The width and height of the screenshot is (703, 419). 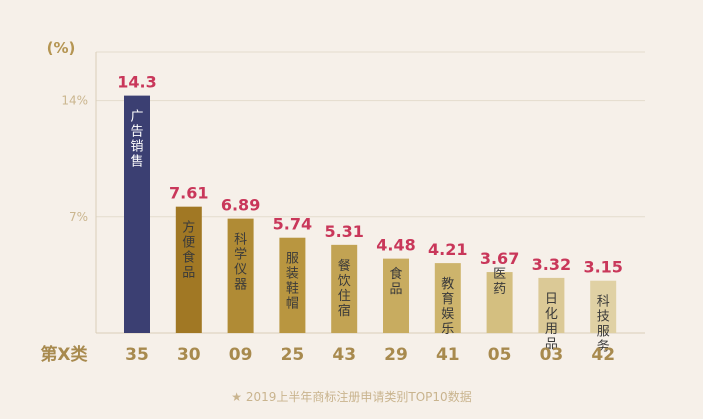 What do you see at coordinates (78, 217) in the screenshot?
I see `y-tick-label: 7%` at bounding box center [78, 217].